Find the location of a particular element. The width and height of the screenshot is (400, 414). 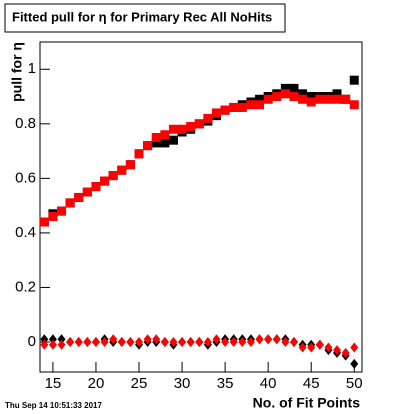

y-tick-label: 0 is located at coordinates (32, 341).